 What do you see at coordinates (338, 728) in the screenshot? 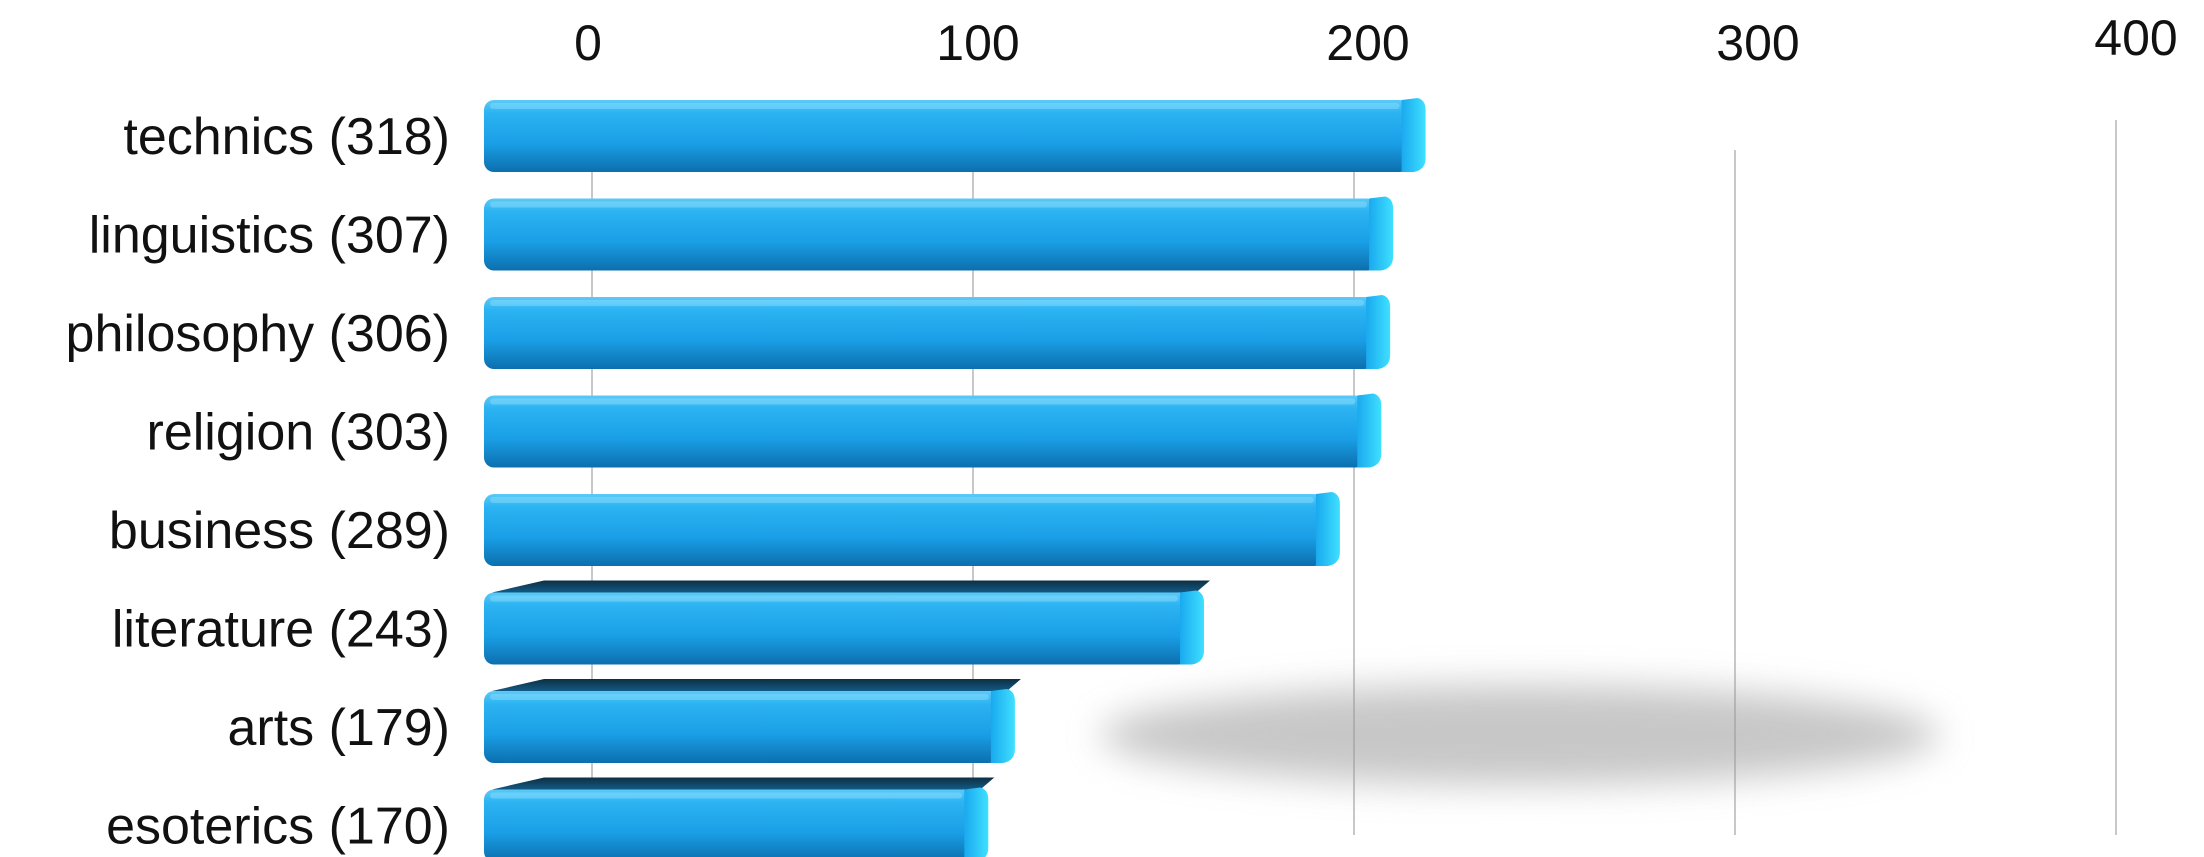
I see `category-label: arts (179)` at bounding box center [338, 728].